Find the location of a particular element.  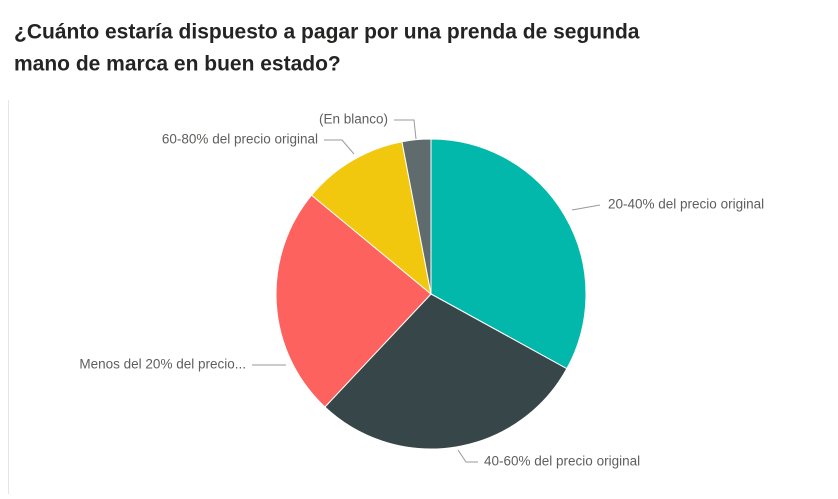

slice-label: 20-40% del precio original is located at coordinates (686, 204).